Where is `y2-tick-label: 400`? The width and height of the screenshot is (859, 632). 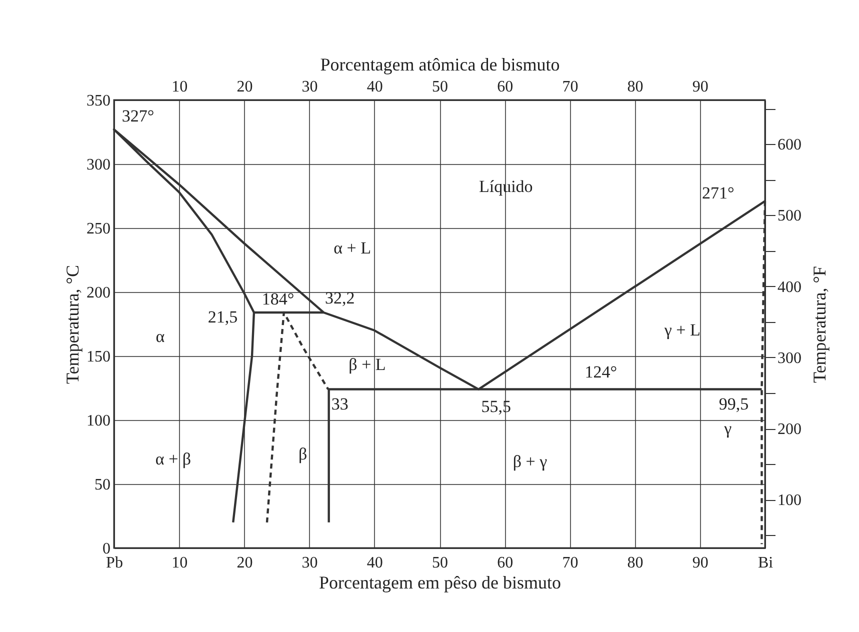 y2-tick-label: 400 is located at coordinates (790, 287).